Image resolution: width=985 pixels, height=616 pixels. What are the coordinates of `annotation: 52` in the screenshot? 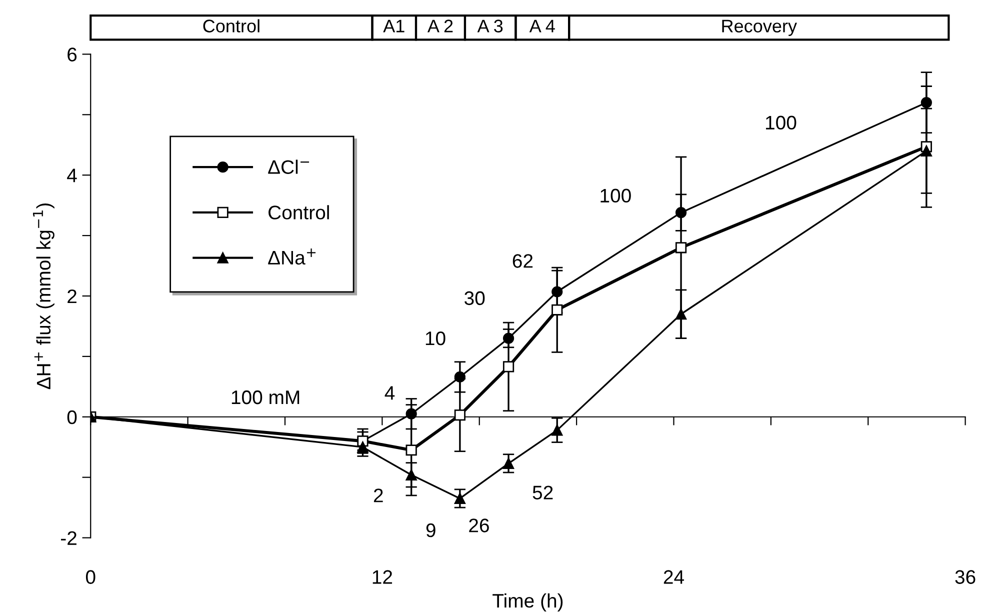 It's located at (542, 493).